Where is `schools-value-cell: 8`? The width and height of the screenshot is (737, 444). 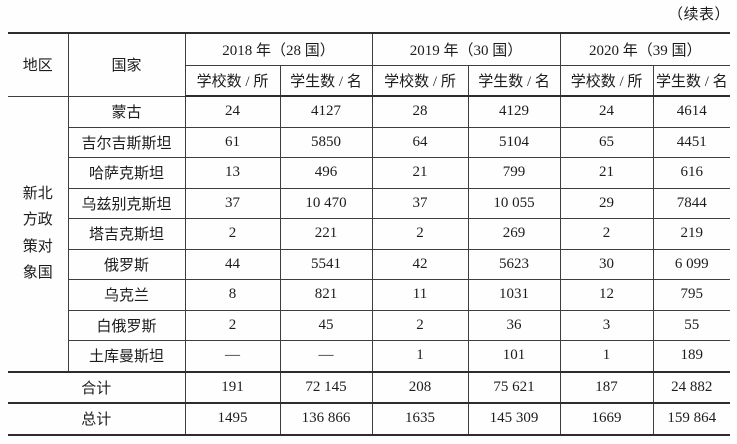 schools-value-cell: 8 is located at coordinates (232, 295).